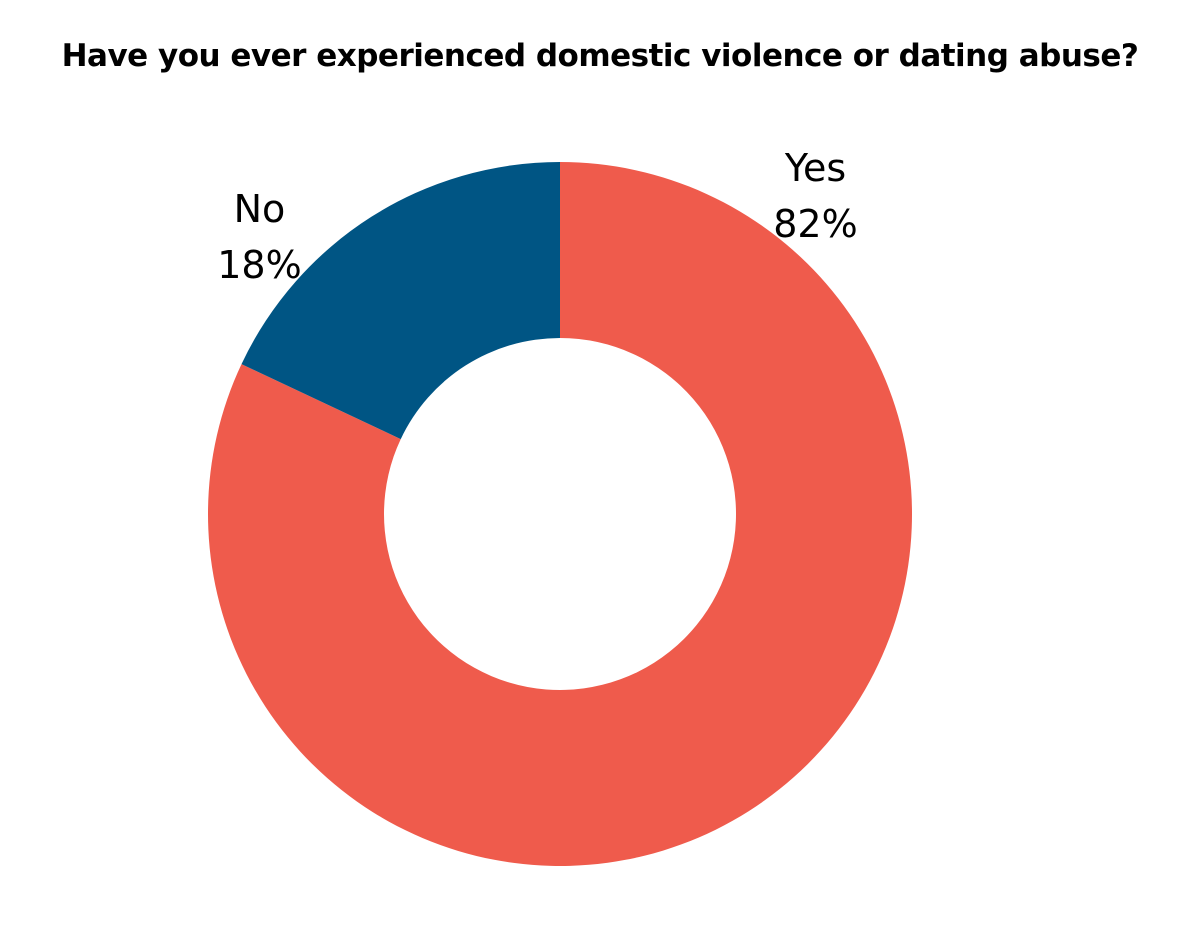 The image size is (1200, 929). What do you see at coordinates (260, 209) in the screenshot?
I see `slice-label-no: No` at bounding box center [260, 209].